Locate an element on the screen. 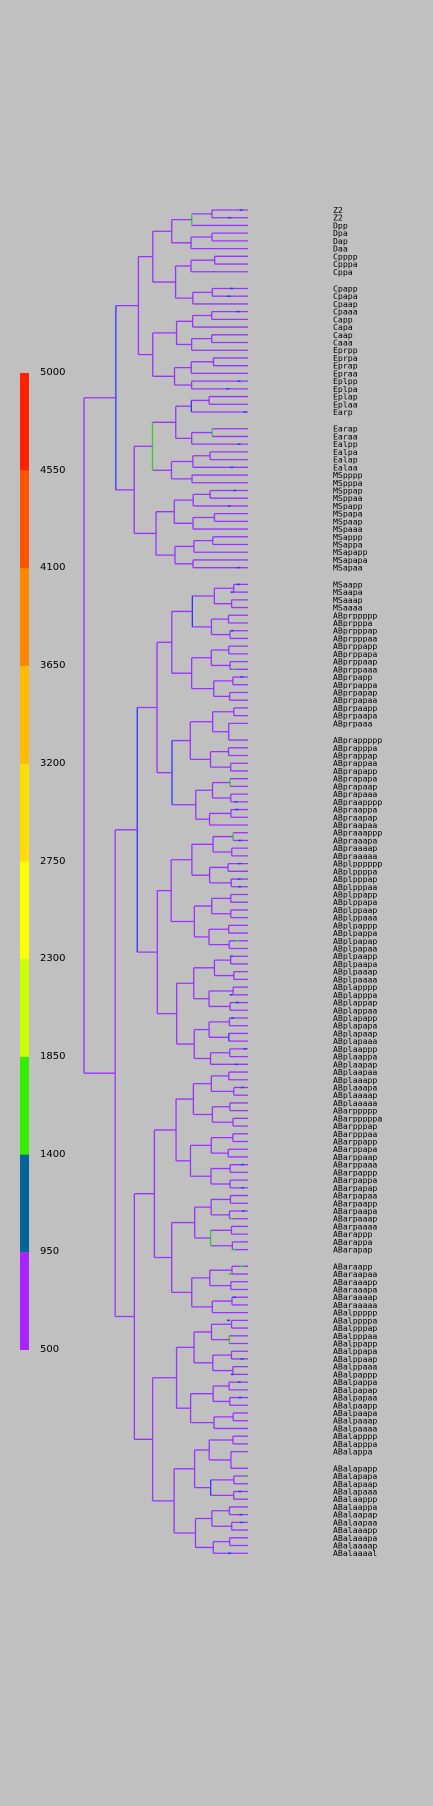 The height and width of the screenshot is (1806, 433). leaf-label: ABplpaapp is located at coordinates (355, 956).